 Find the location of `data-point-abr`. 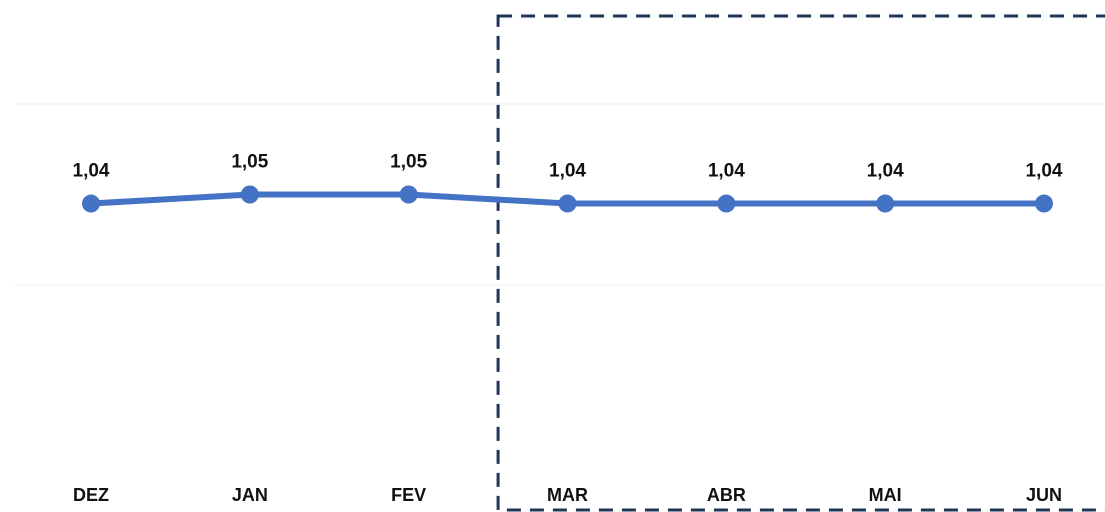

data-point-abr is located at coordinates (726, 203).